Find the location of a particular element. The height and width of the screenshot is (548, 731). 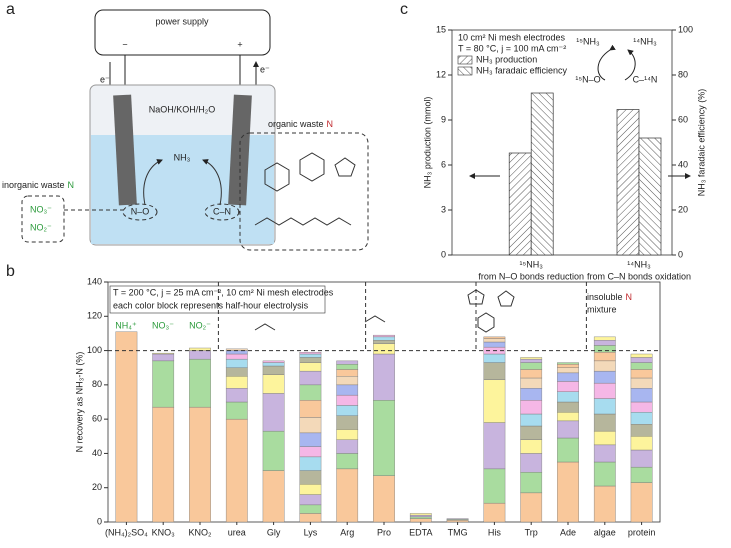

y-tick-label: 100 is located at coordinates (94, 350).